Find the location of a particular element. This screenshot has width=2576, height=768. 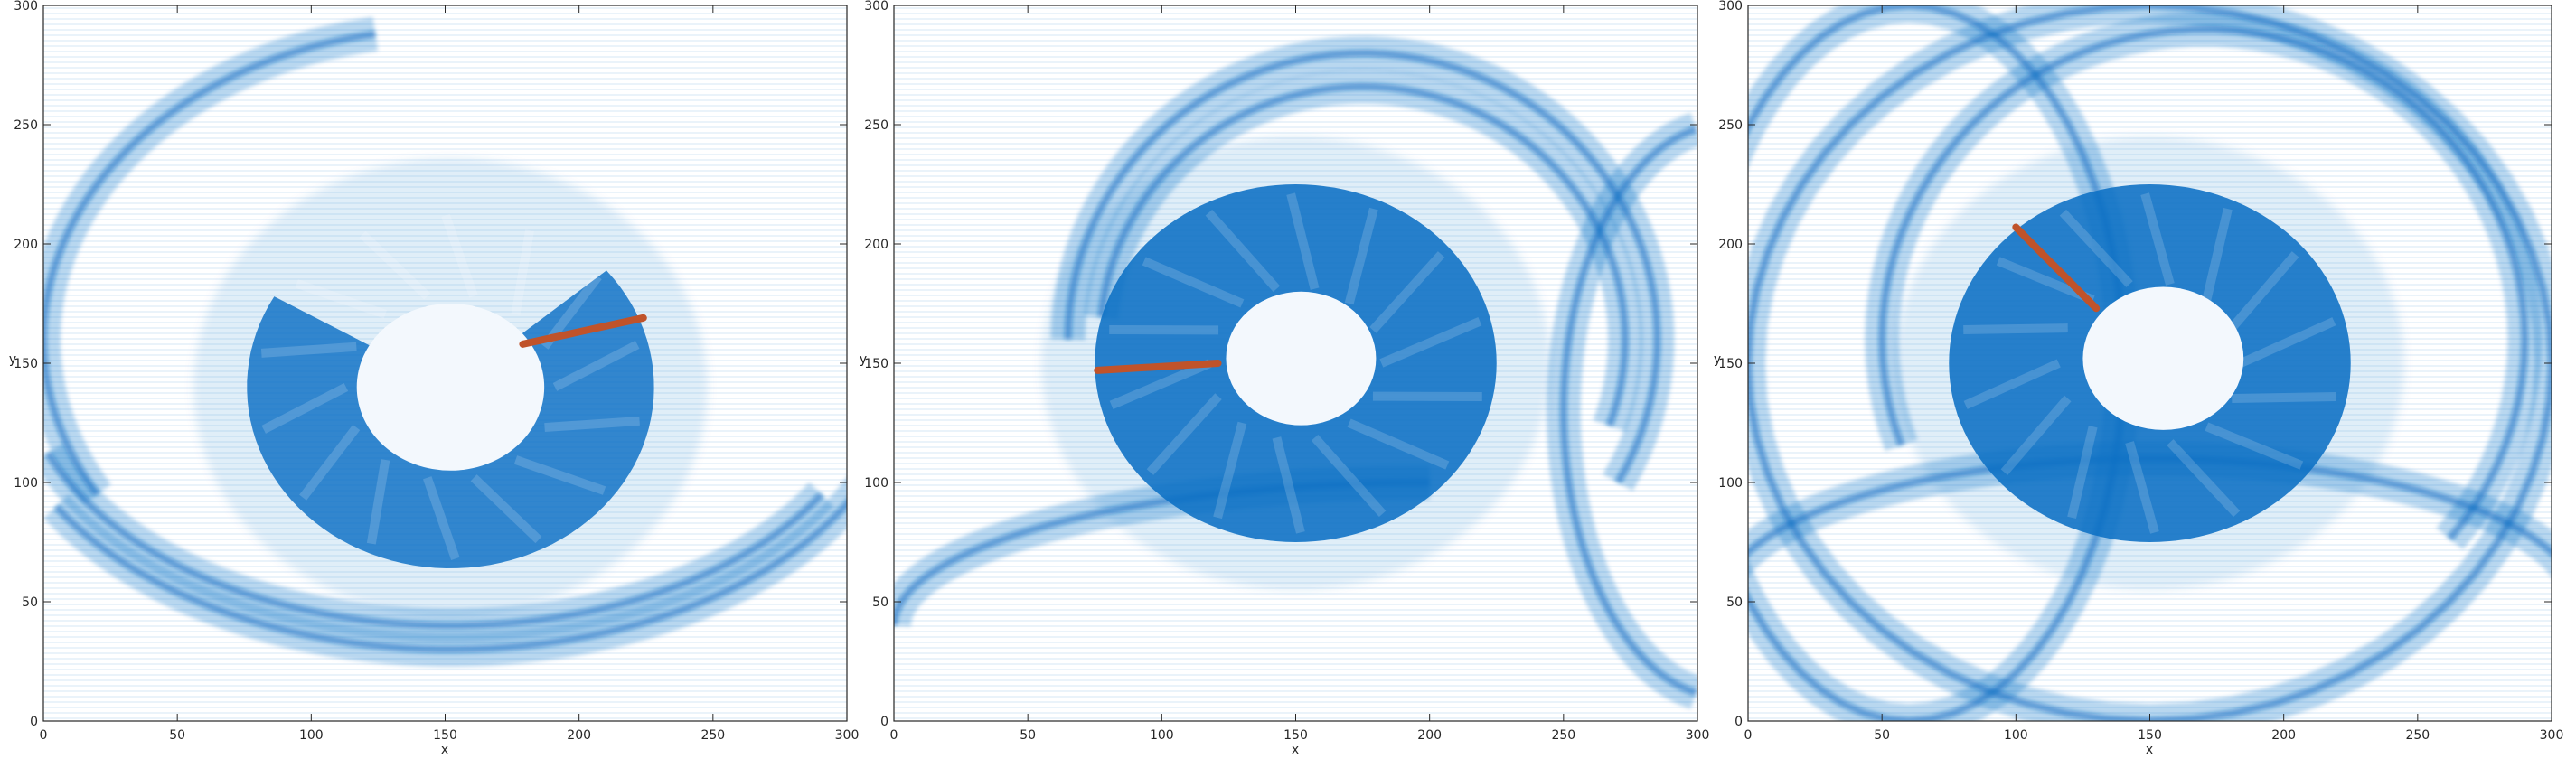

x-tick-label: 200 is located at coordinates (1430, 735).